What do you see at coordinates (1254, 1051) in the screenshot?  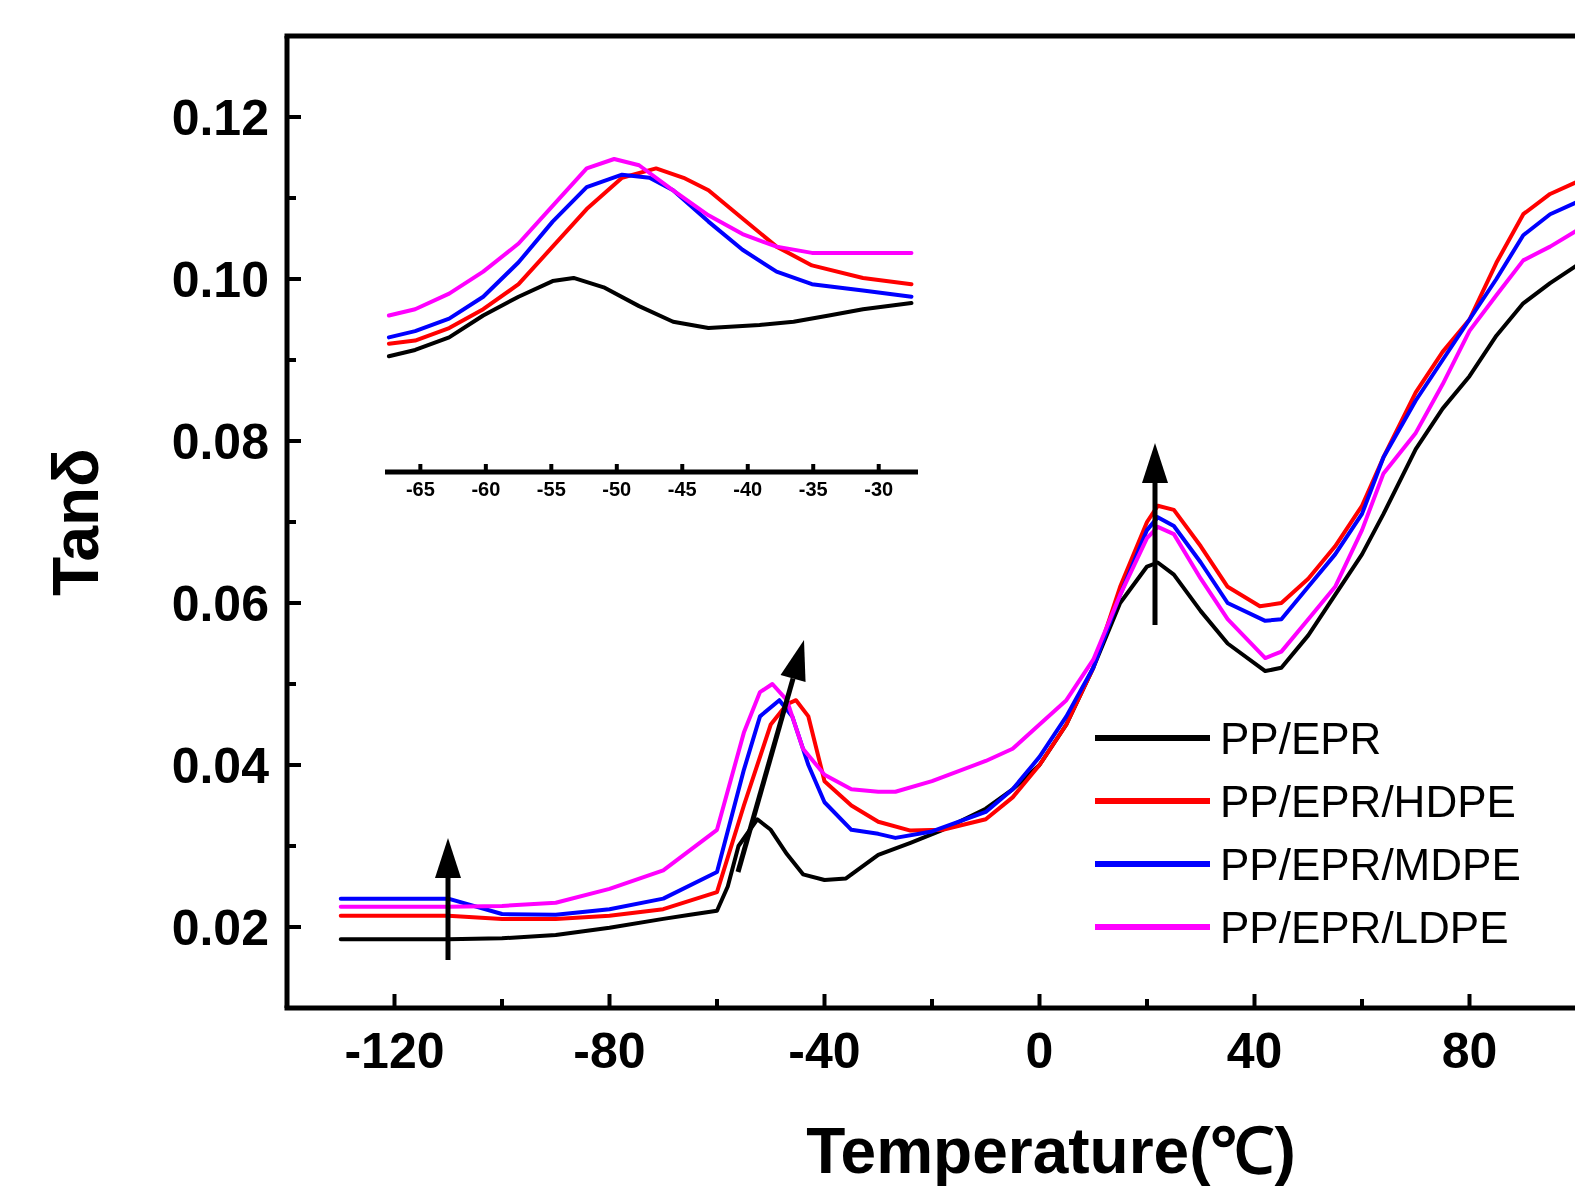 I see `x-tick-label: 40` at bounding box center [1254, 1051].